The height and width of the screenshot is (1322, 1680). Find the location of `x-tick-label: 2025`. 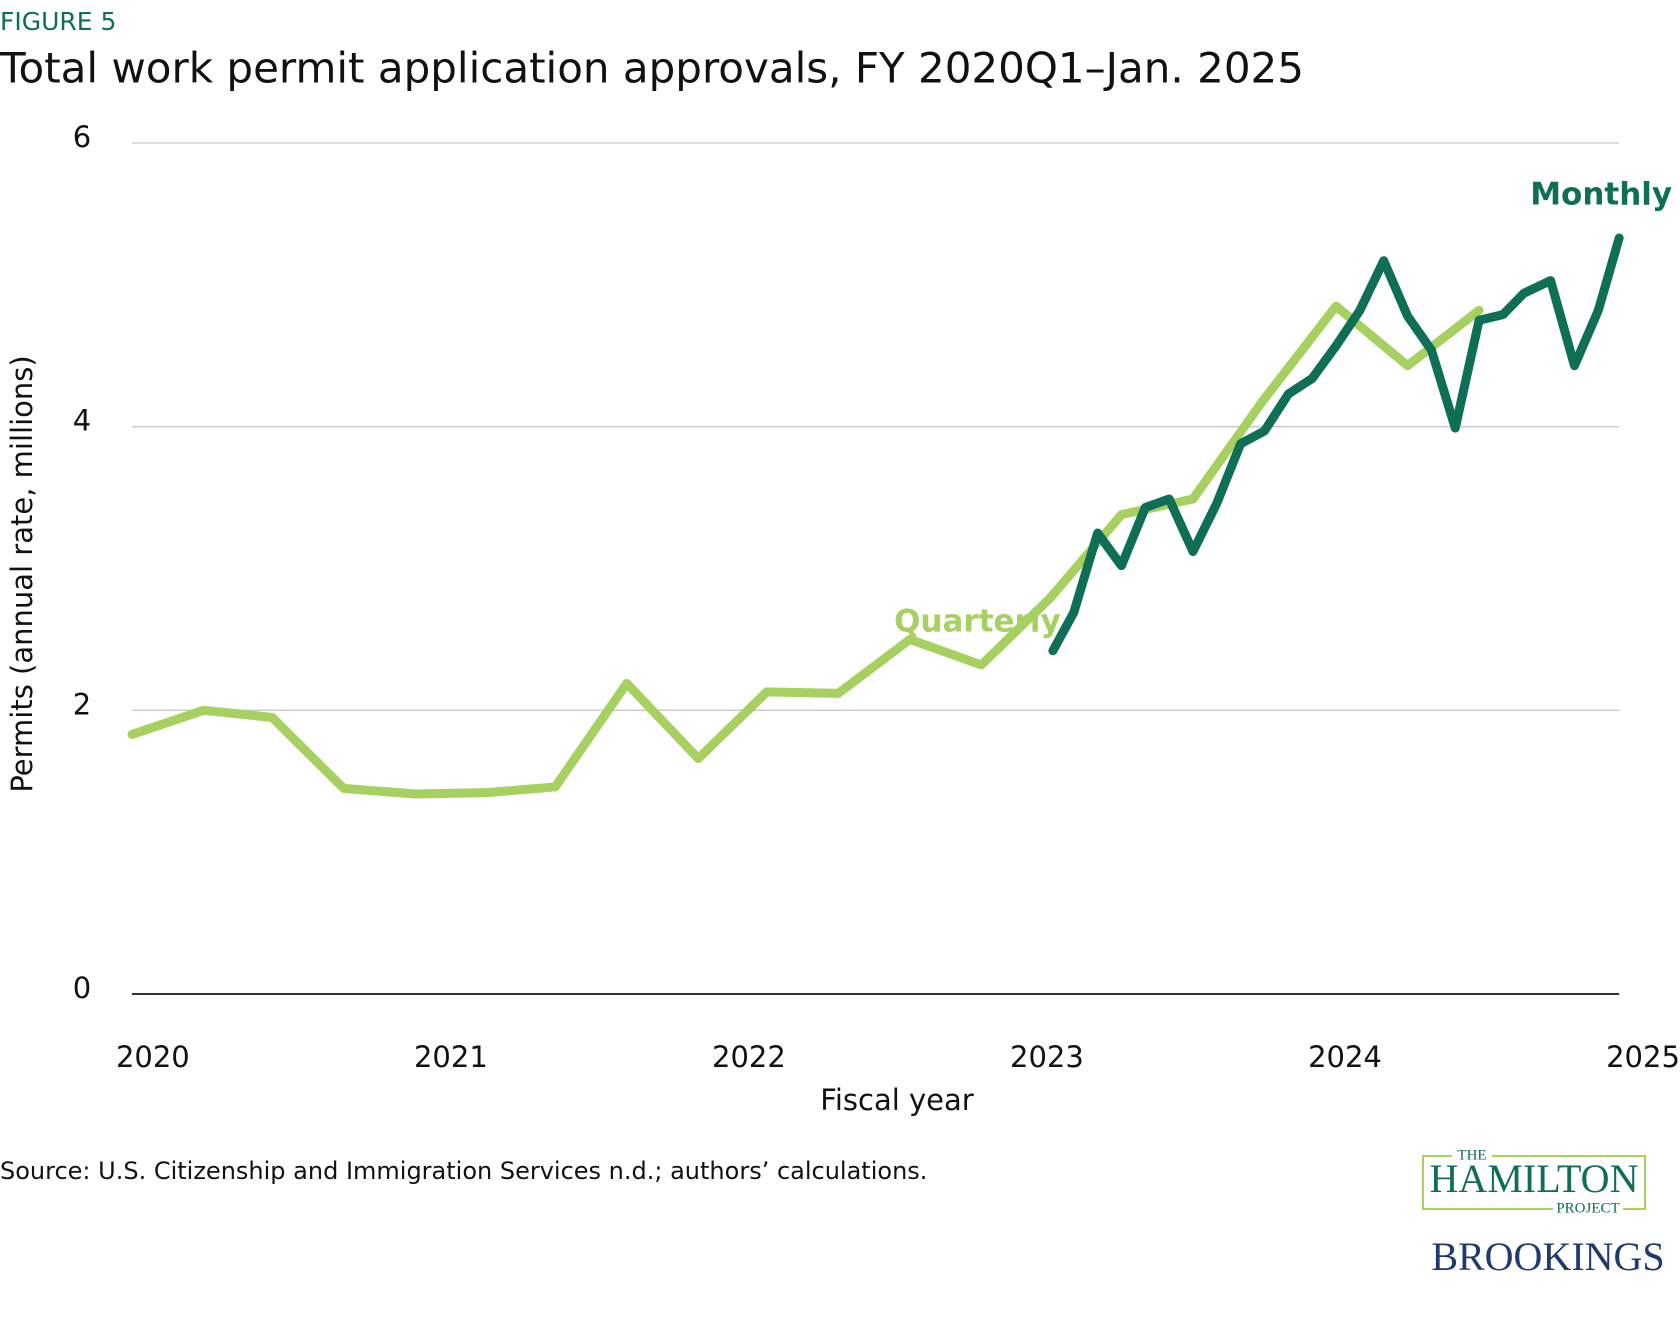

x-tick-label: 2025 is located at coordinates (1643, 1057).